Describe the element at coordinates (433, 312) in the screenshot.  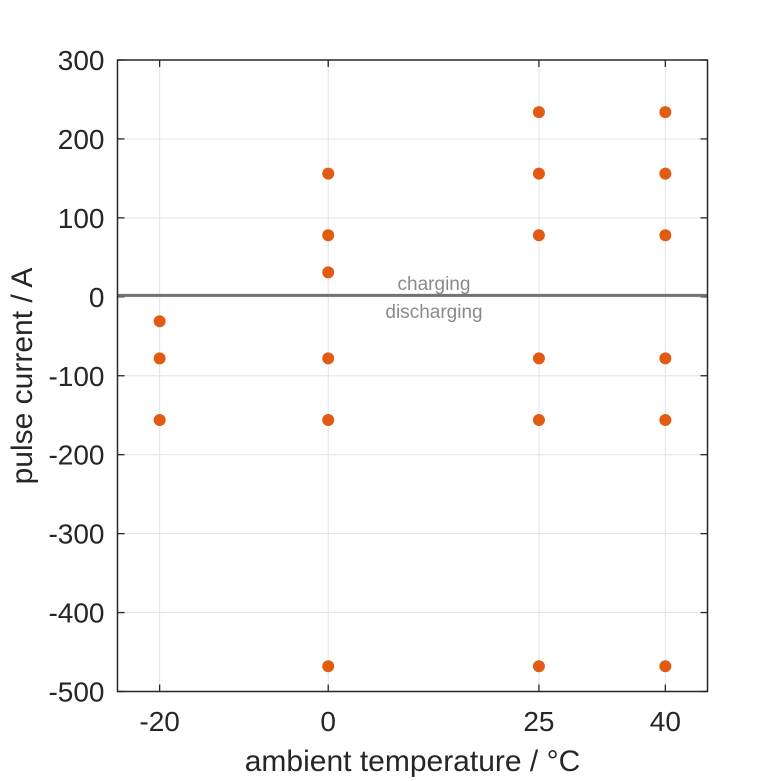
I see `discharging-zone-label: discharging` at that location.